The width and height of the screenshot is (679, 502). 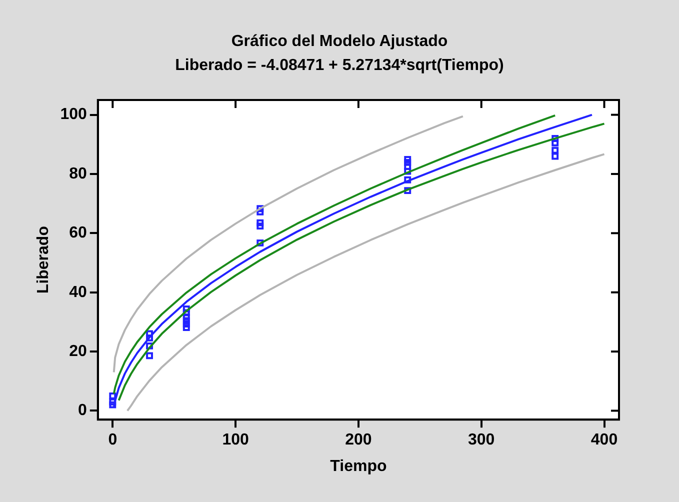 What do you see at coordinates (339, 66) in the screenshot?
I see `chart-subtitle: Liberado = -4.08471 + 5.27134*sqrt(Tiempo)` at bounding box center [339, 66].